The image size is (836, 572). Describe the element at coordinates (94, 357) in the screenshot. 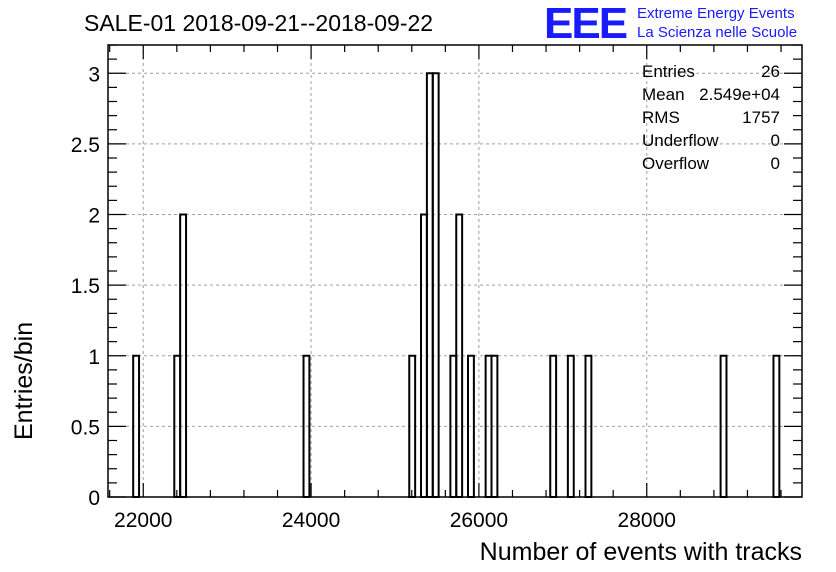

I see `y-tick-label: 1` at that location.